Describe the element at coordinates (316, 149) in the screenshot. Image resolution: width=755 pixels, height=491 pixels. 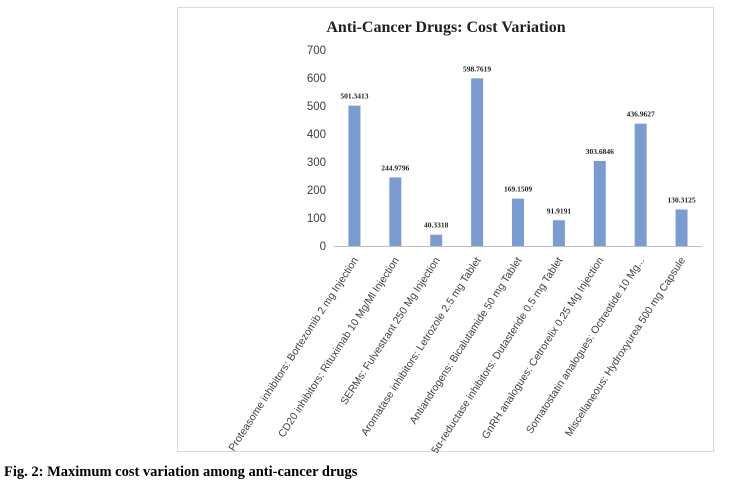
I see `y-axis-ticks: 0 100 200 300 400 500 600 700` at that location.